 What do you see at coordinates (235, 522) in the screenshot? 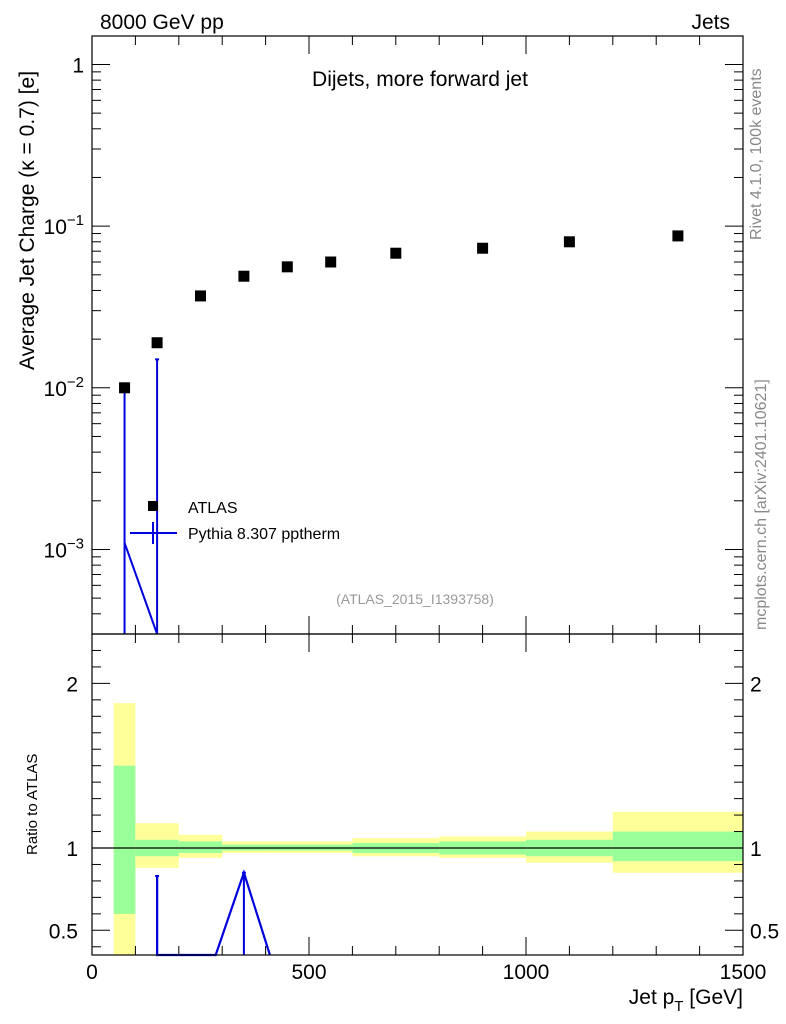
I see `legend: ATLAS Pythia 8.307 pptherm` at bounding box center [235, 522].